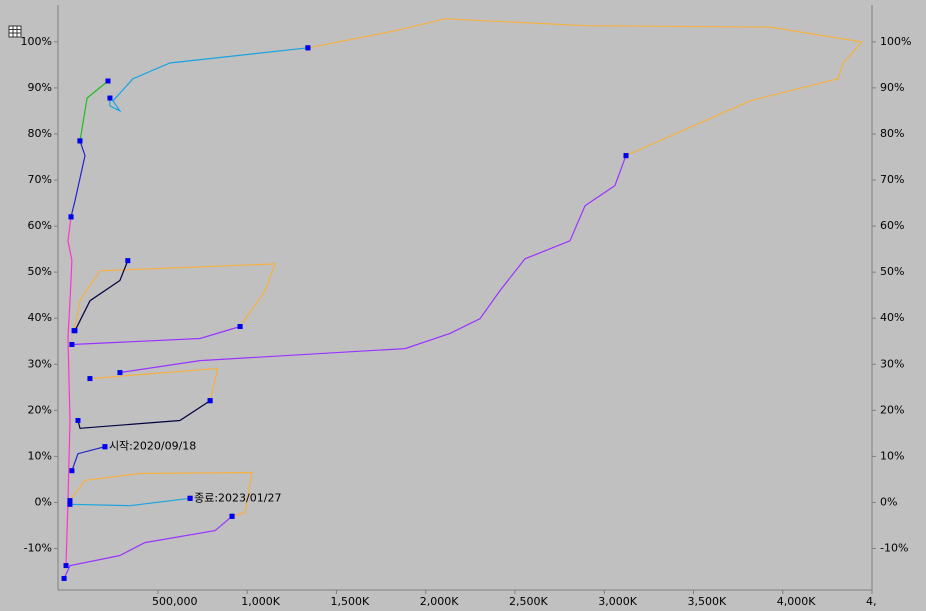 The height and width of the screenshot is (611, 926). Describe the element at coordinates (40, 455) in the screenshot. I see `y-tick-label: 10%` at that location.